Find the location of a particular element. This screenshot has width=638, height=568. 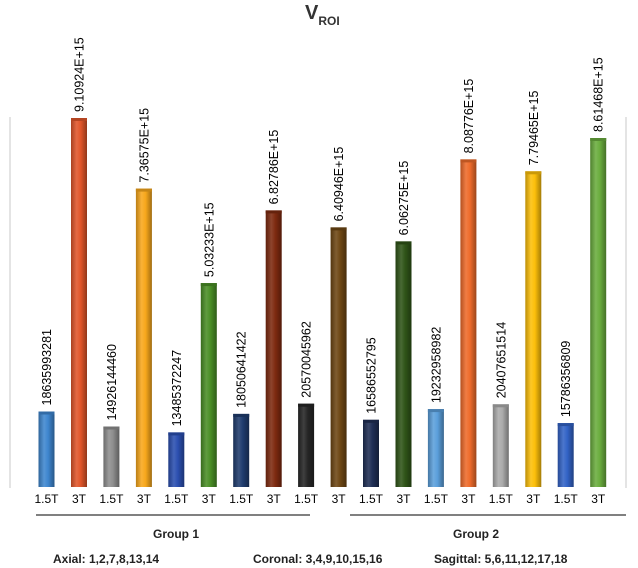

x-tick-label-18: 3T is located at coordinates (598, 499).